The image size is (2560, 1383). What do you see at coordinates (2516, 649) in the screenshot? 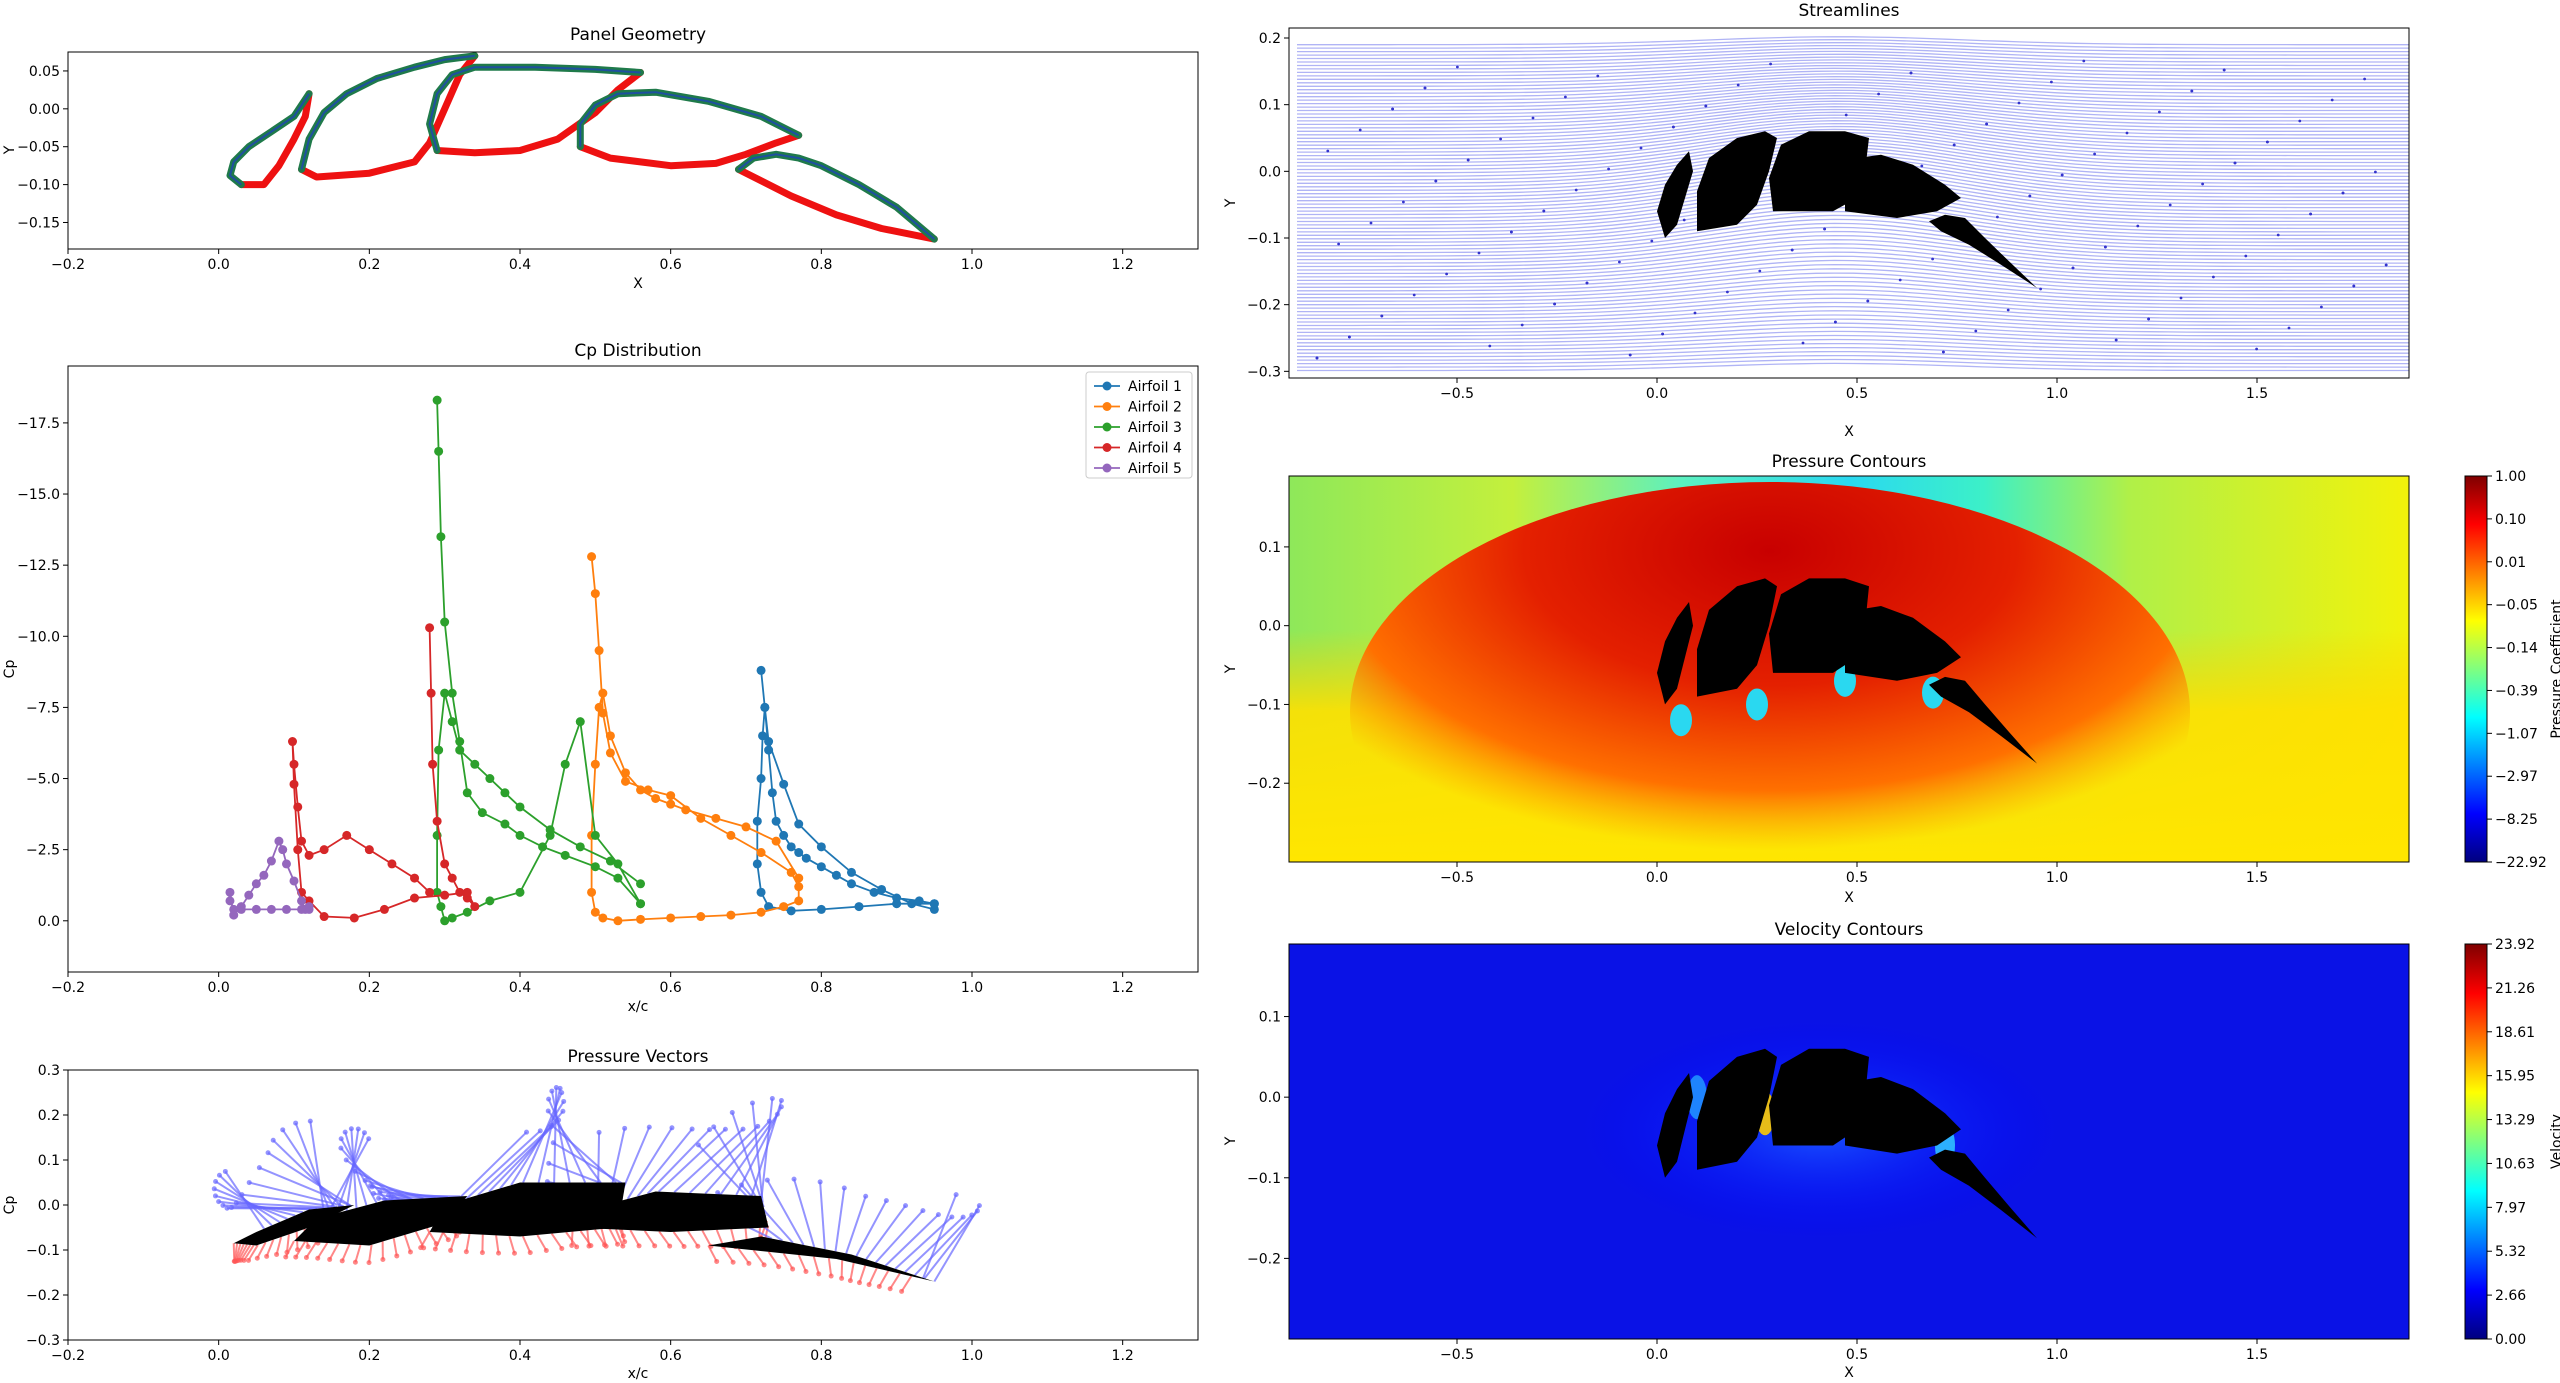
I see `pressure-colorbar-tick-label: −0.14` at bounding box center [2516, 649].